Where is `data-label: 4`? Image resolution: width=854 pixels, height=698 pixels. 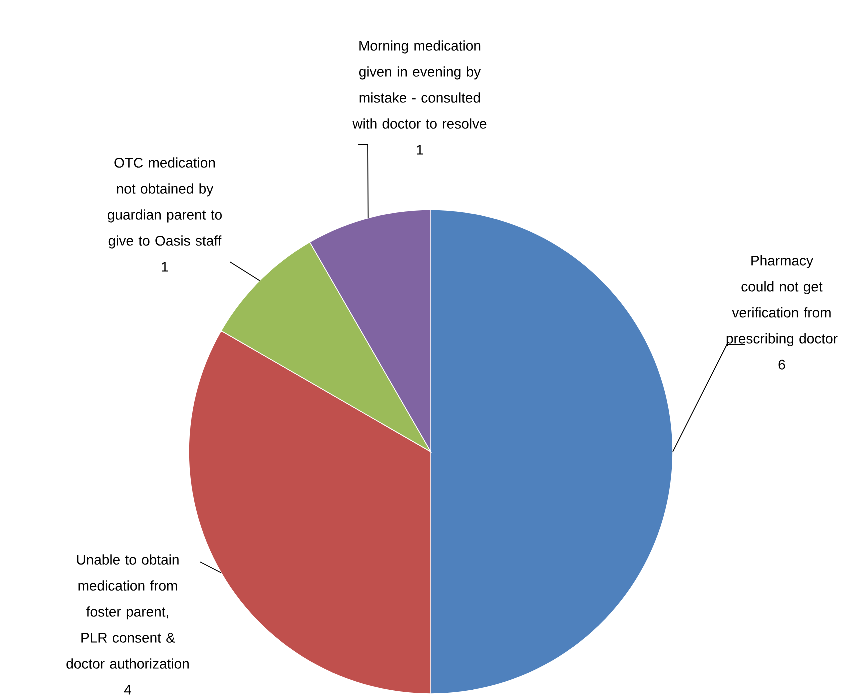 data-label: 4 is located at coordinates (128, 690).